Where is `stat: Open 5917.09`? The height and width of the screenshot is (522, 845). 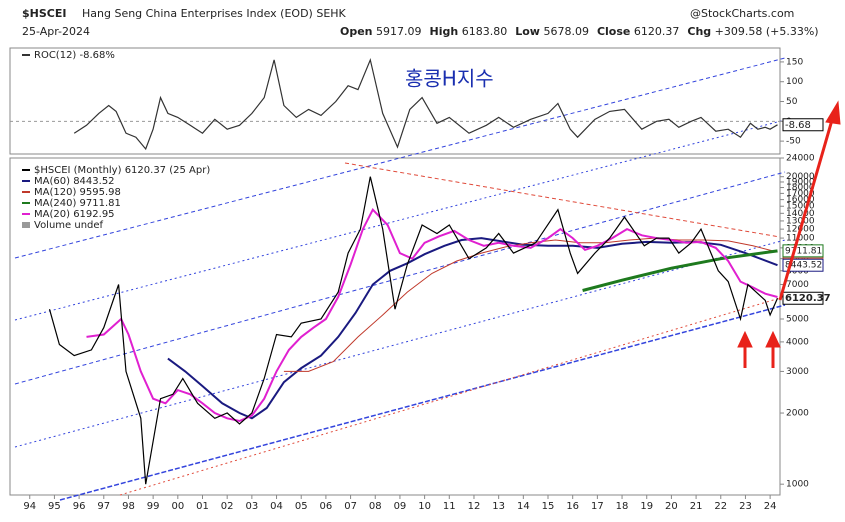 stat: Open 5917.09 is located at coordinates (381, 31).